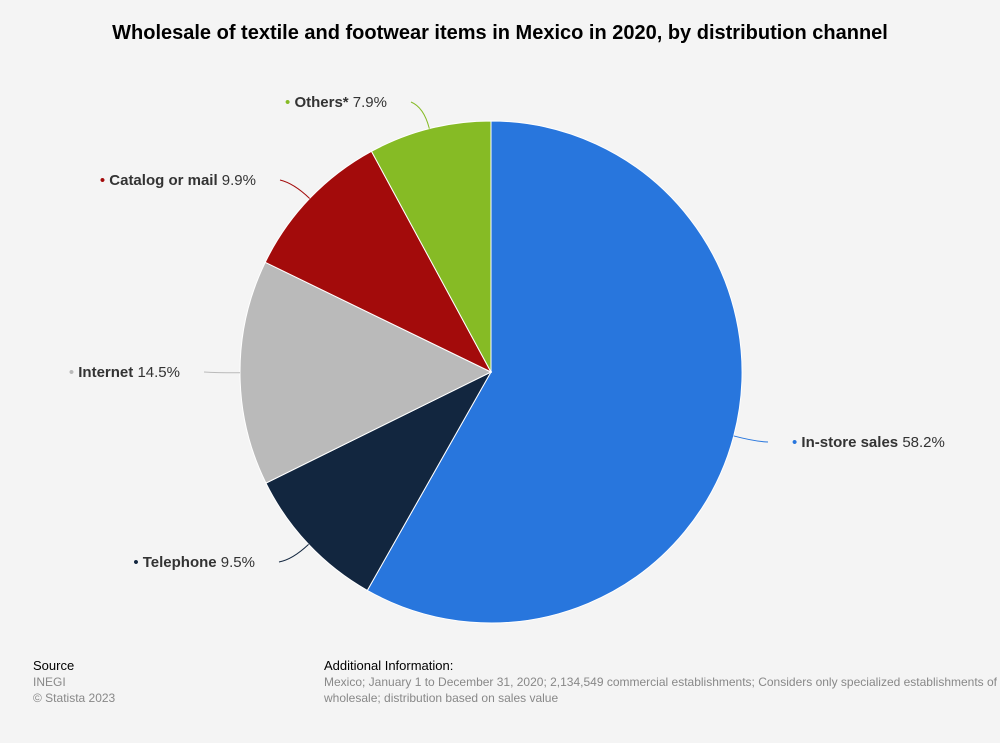 This screenshot has height=743, width=1000. I want to click on connector-others, so click(420, 115).